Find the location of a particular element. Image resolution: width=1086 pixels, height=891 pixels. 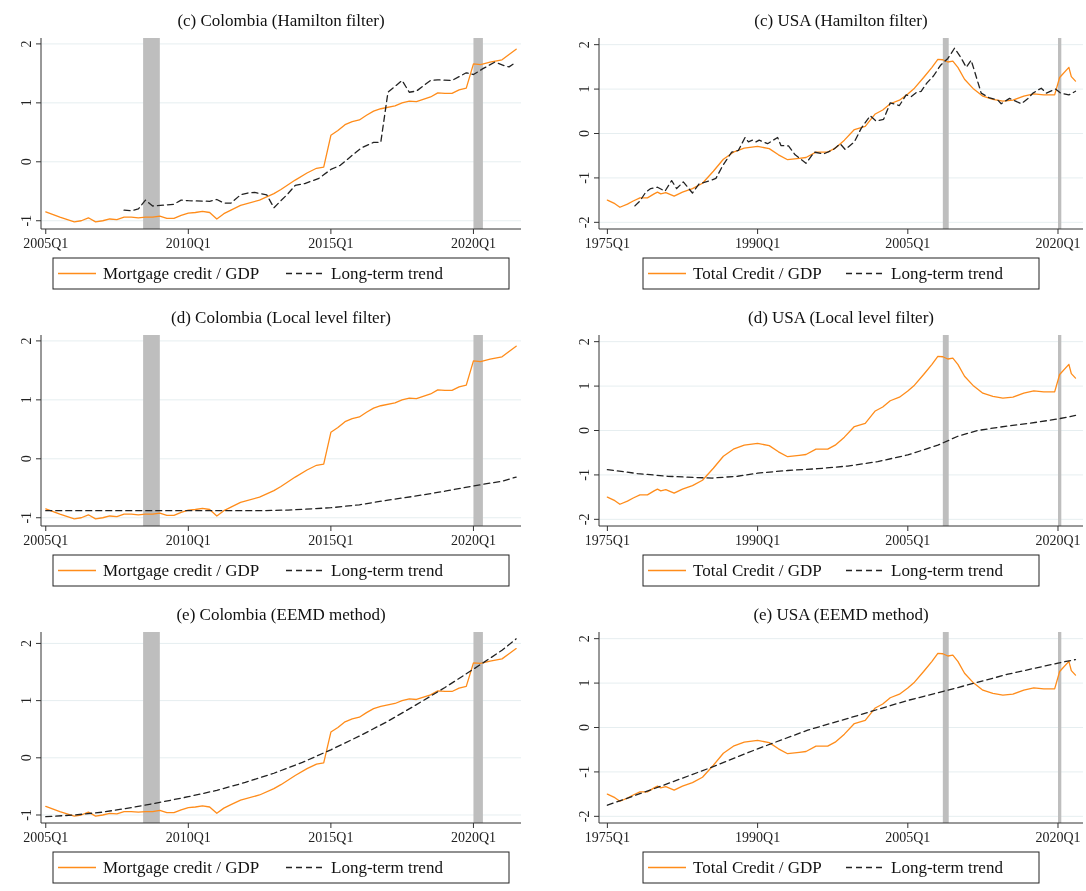

chart-title: (c) USA (Hamilton filter) is located at coordinates (841, 20).